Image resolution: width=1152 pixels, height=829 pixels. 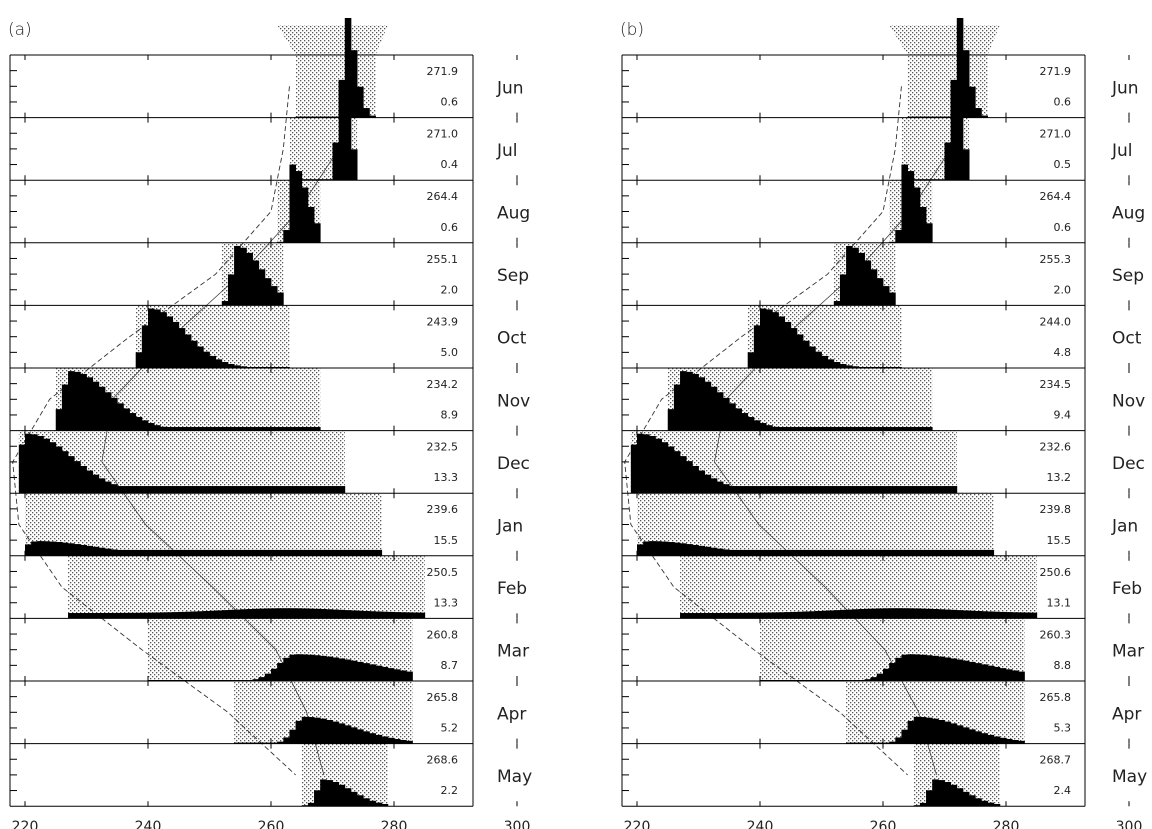 What do you see at coordinates (1124, 527) in the screenshot?
I see `month-label: Jan` at bounding box center [1124, 527].